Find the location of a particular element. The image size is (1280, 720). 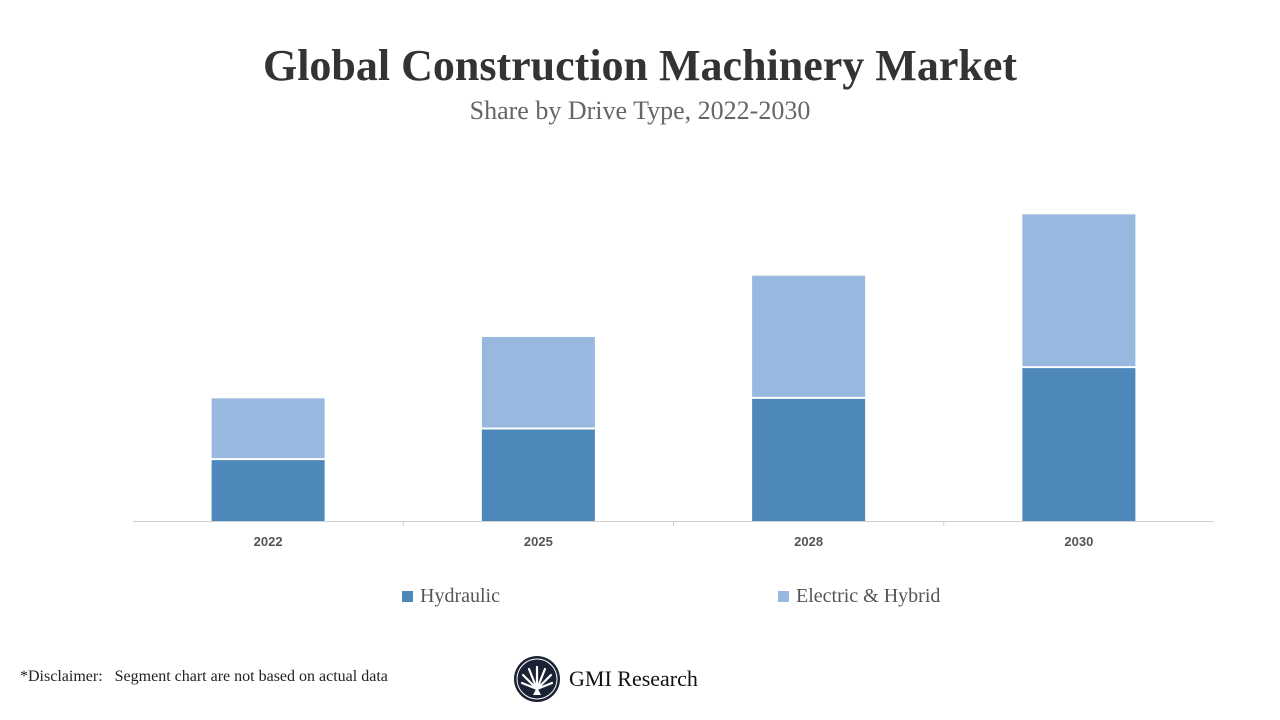

legend-label: Hydraulic is located at coordinates (460, 596).